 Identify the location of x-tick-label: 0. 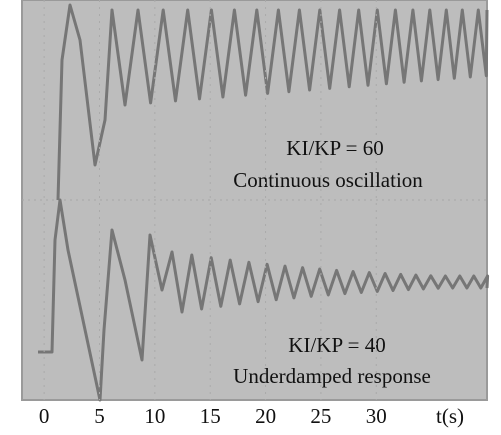
(44, 416).